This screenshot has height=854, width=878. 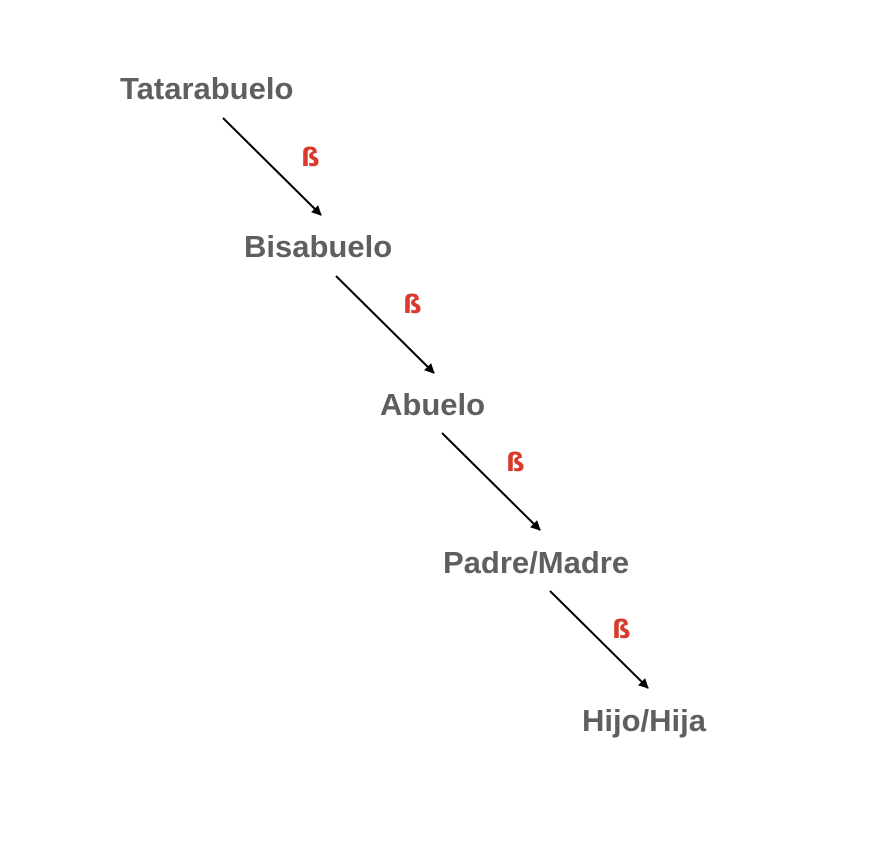 What do you see at coordinates (621, 630) in the screenshot?
I see `edge-label-beta-4: ß` at bounding box center [621, 630].